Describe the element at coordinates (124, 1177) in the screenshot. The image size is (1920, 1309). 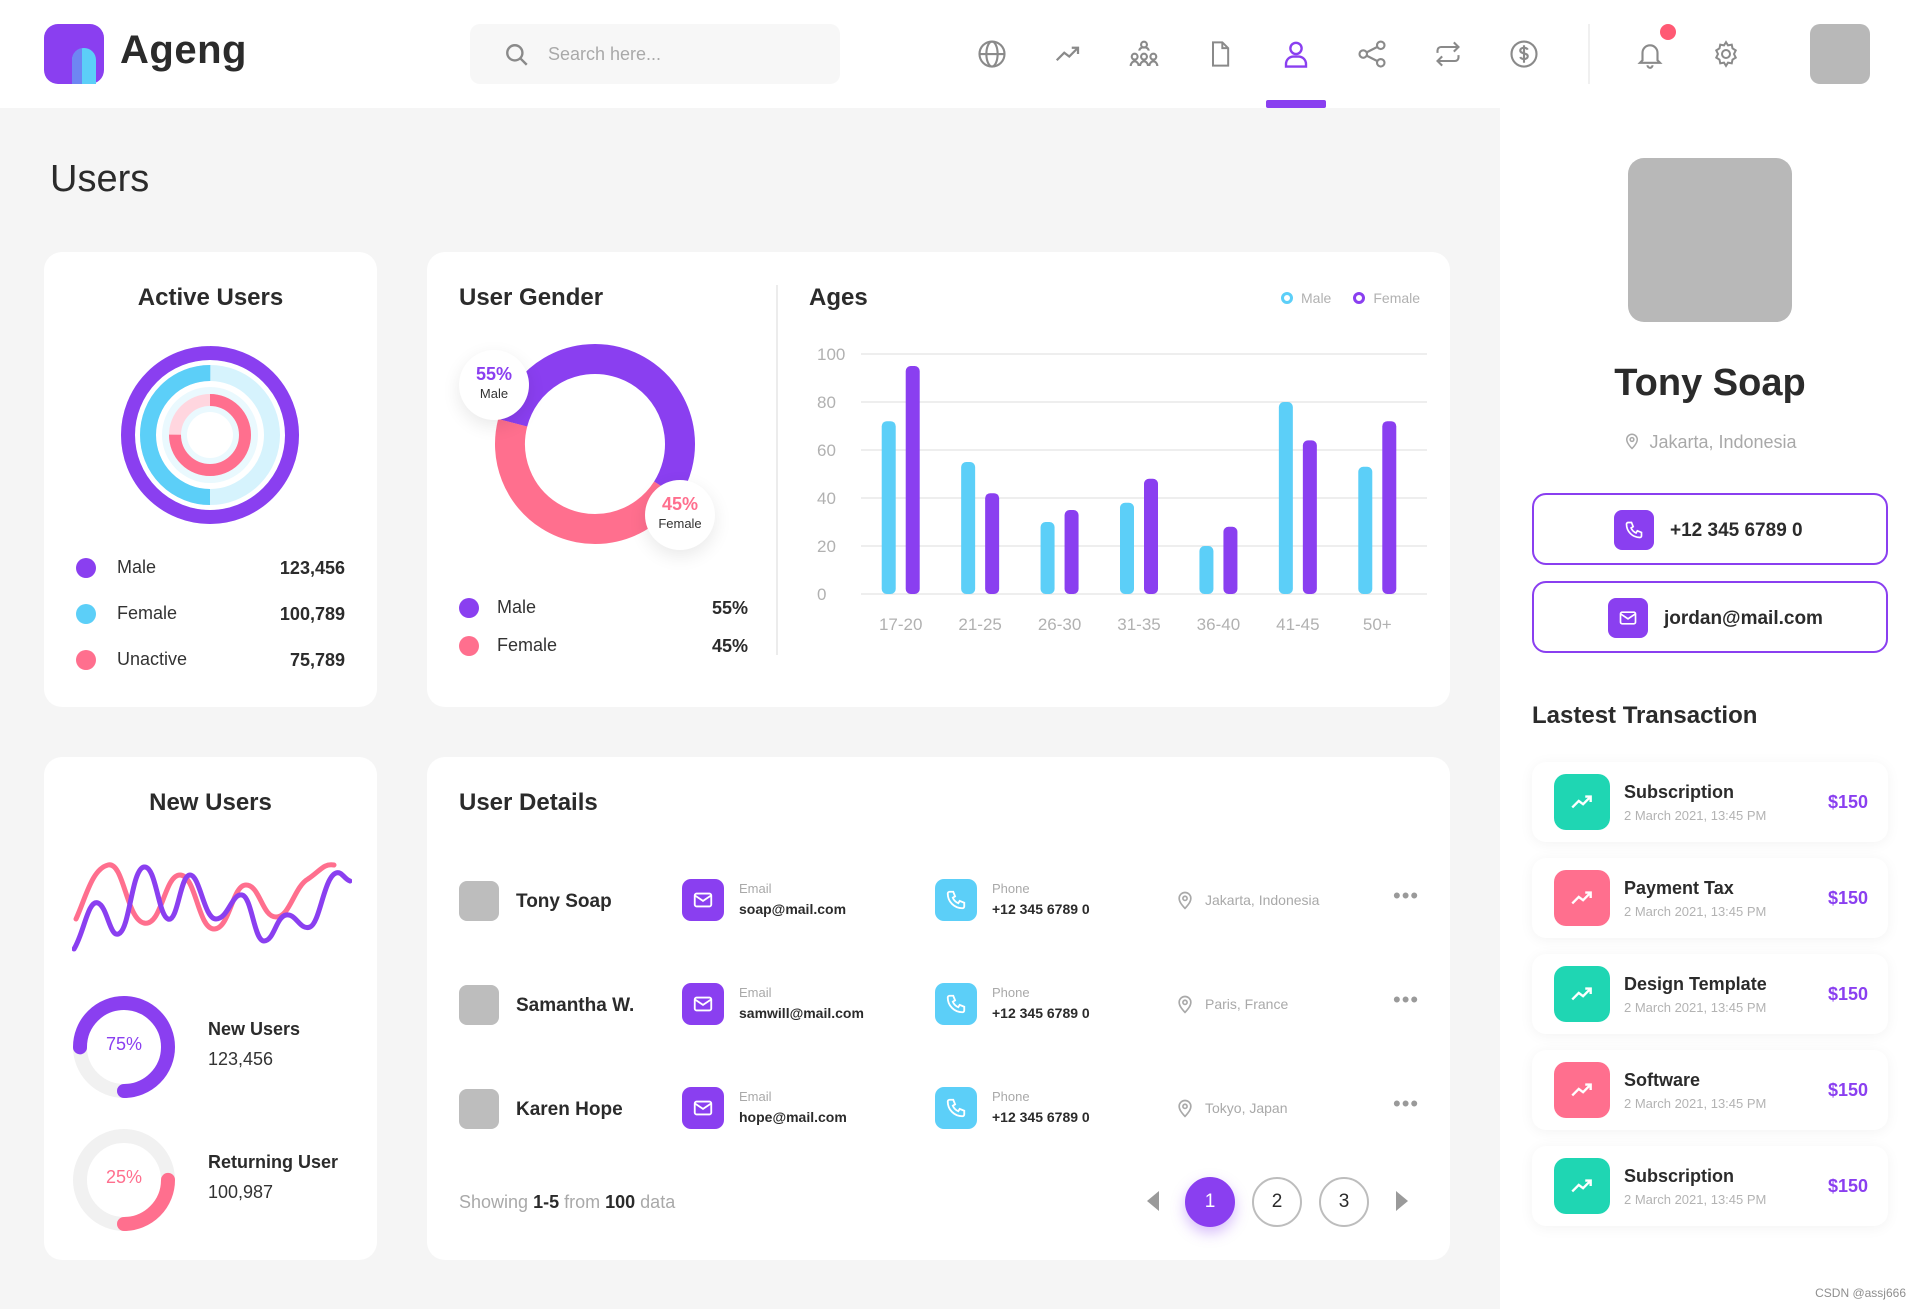
I see `returning-user-percentage: 25%` at that location.